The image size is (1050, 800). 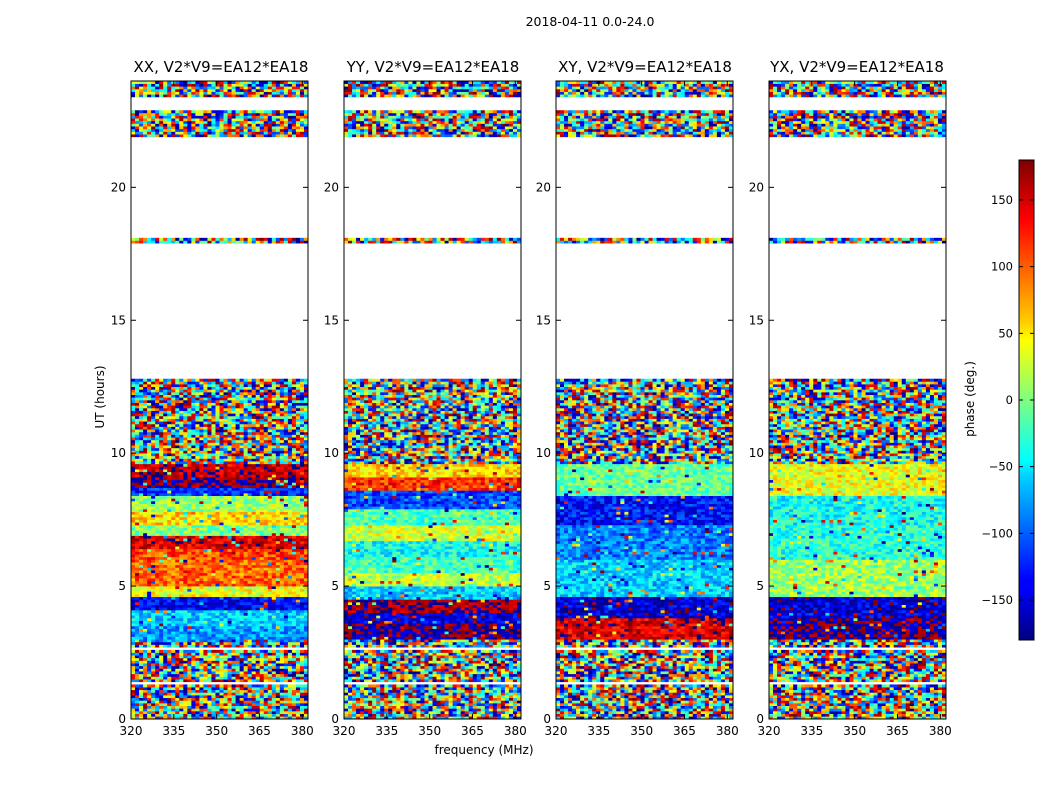 I want to click on x-axis-label: frequency (MHz), so click(x=484, y=750).